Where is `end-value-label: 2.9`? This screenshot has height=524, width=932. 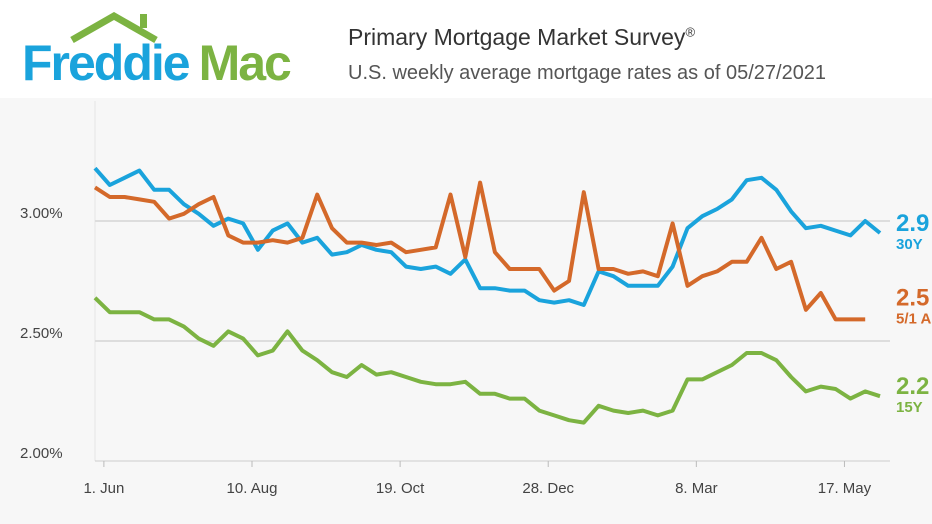 end-value-label: 2.9 is located at coordinates (912, 223).